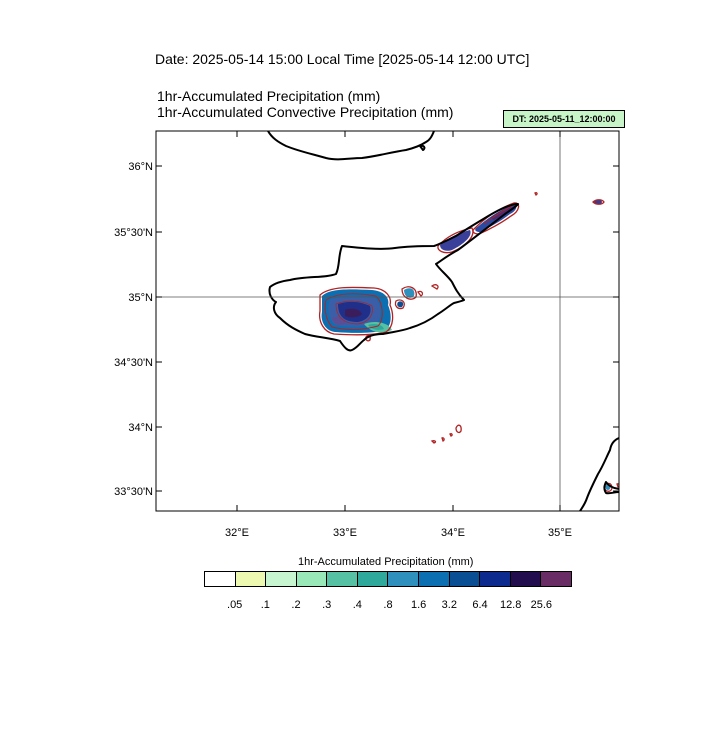 The image size is (720, 756). What do you see at coordinates (560, 533) in the screenshot?
I see `lon-tick-label: 35°E` at bounding box center [560, 533].